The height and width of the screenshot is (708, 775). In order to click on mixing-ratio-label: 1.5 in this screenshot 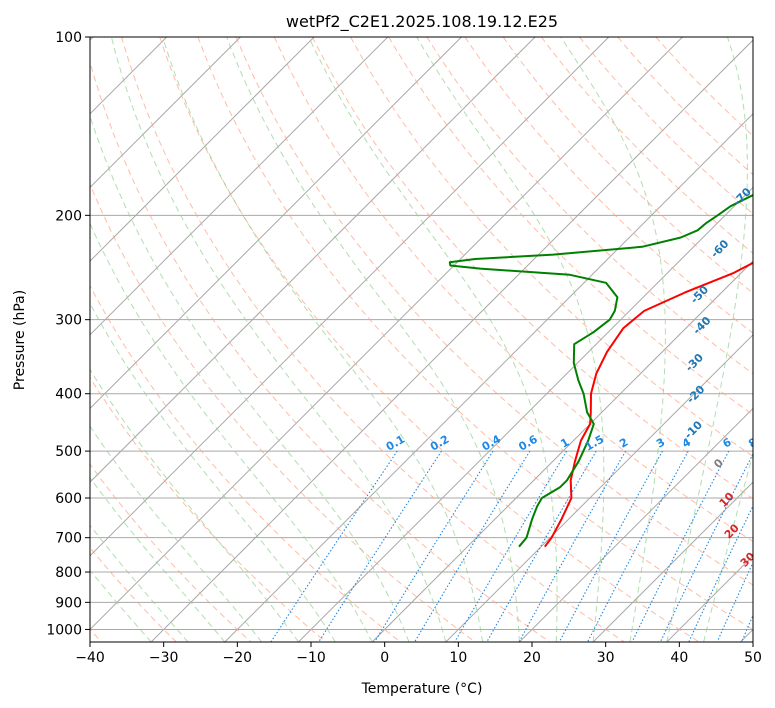, I will do `click(594, 443)`.